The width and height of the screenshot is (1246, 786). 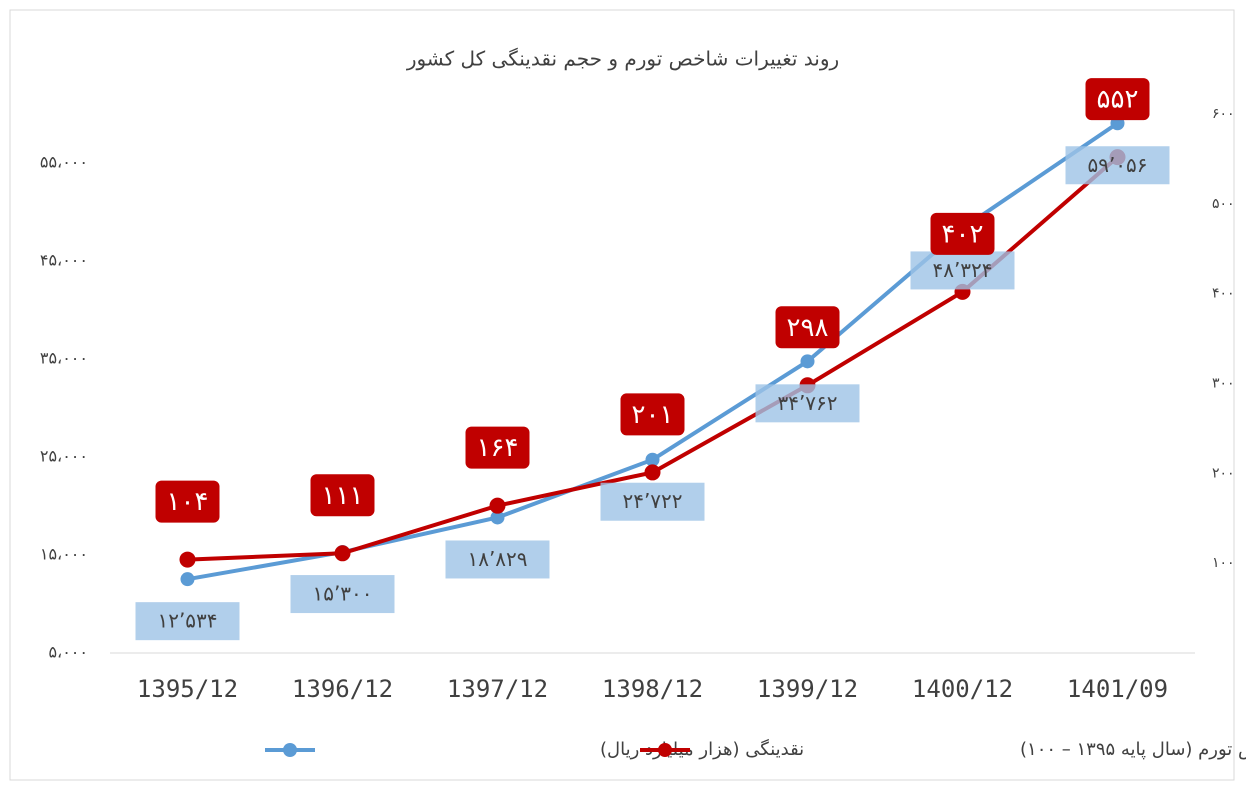 What do you see at coordinates (962, 689) in the screenshot?
I see `x-tick-label: 1400/12` at bounding box center [962, 689].